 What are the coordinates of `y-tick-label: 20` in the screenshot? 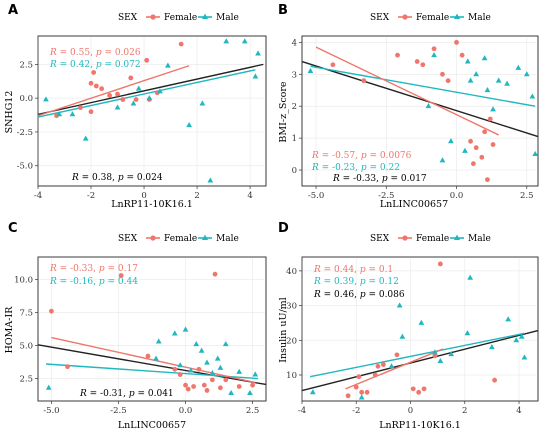 It's located at (291, 341).